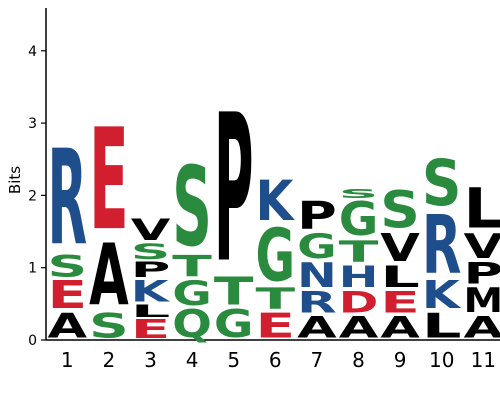 The height and width of the screenshot is (400, 500). Describe the element at coordinates (32, 269) in the screenshot. I see `y-tick-label: 1` at that location.